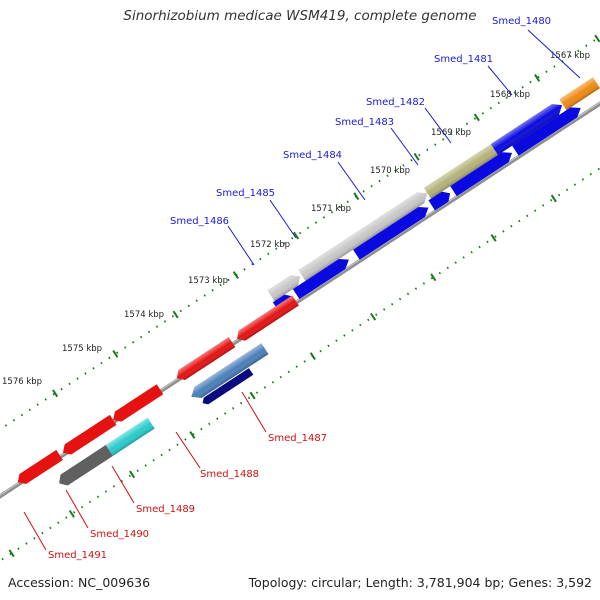 This screenshot has height=600, width=600. I want to click on label-smed-1491: Smed_1491, so click(77, 555).